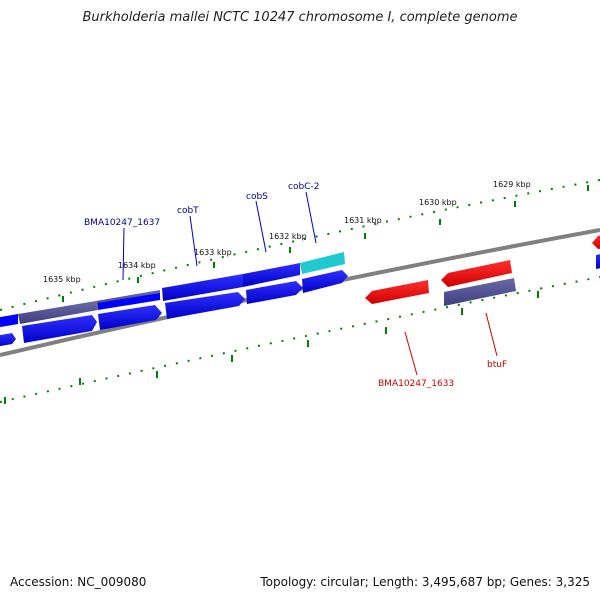  What do you see at coordinates (219, 236) in the screenshot?
I see `leader-lines-forward` at bounding box center [219, 236].